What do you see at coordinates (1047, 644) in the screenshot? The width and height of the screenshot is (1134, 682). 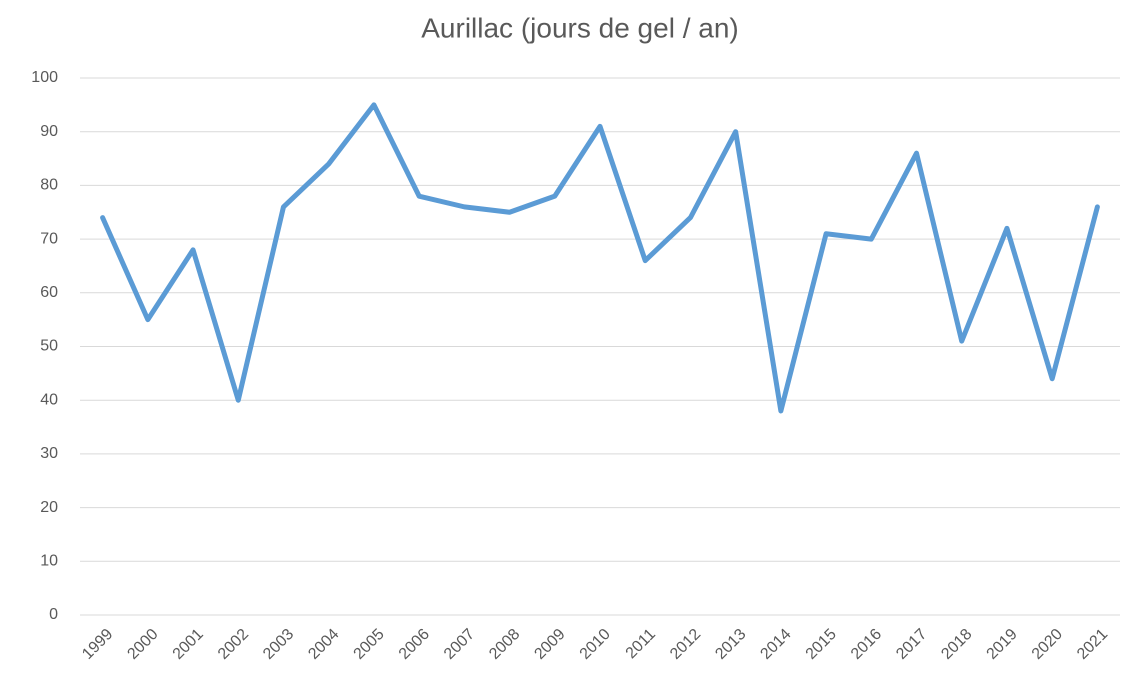 I see `x-tick-label: 2020` at bounding box center [1047, 644].